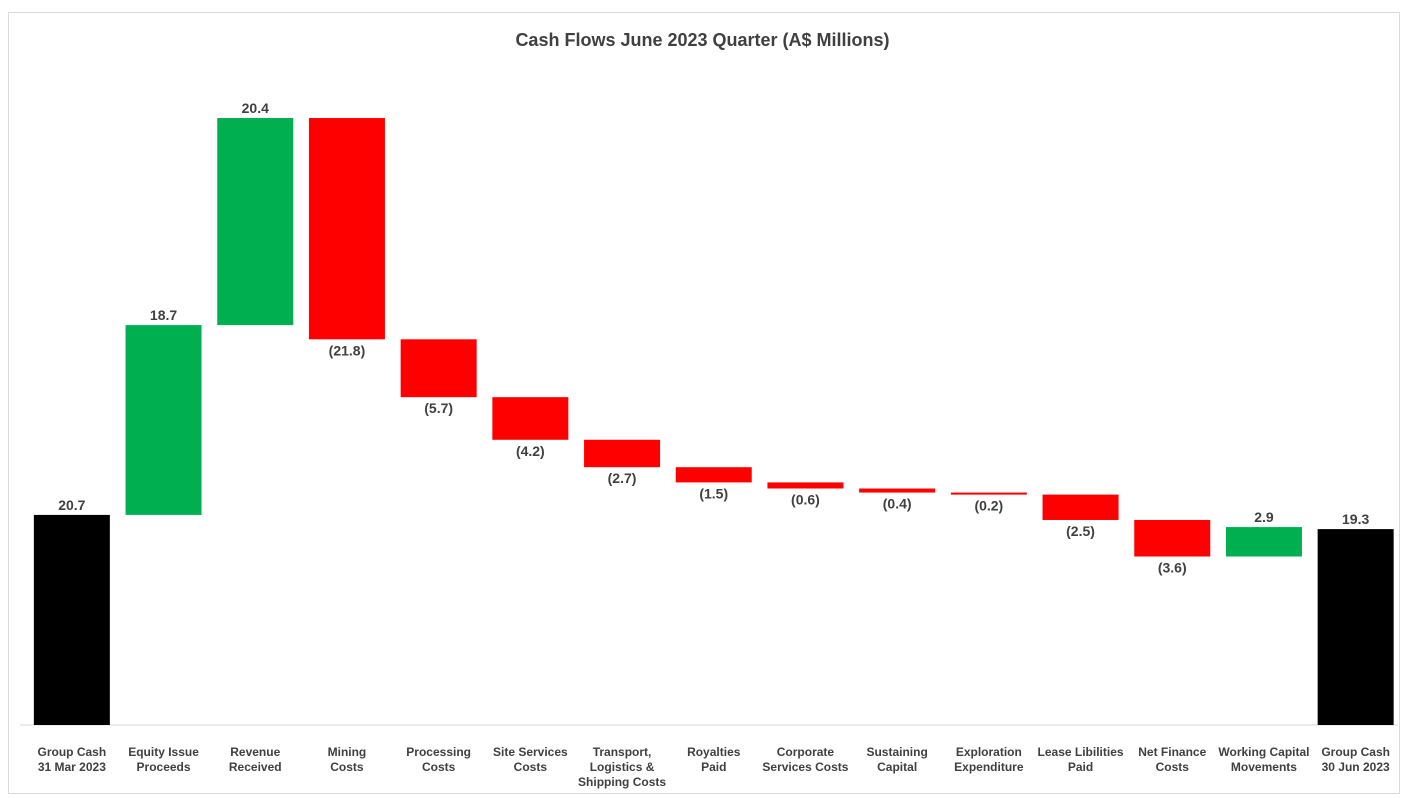 Image resolution: width=1405 pixels, height=798 pixels. I want to click on data-label-2: 18.7, so click(163, 315).